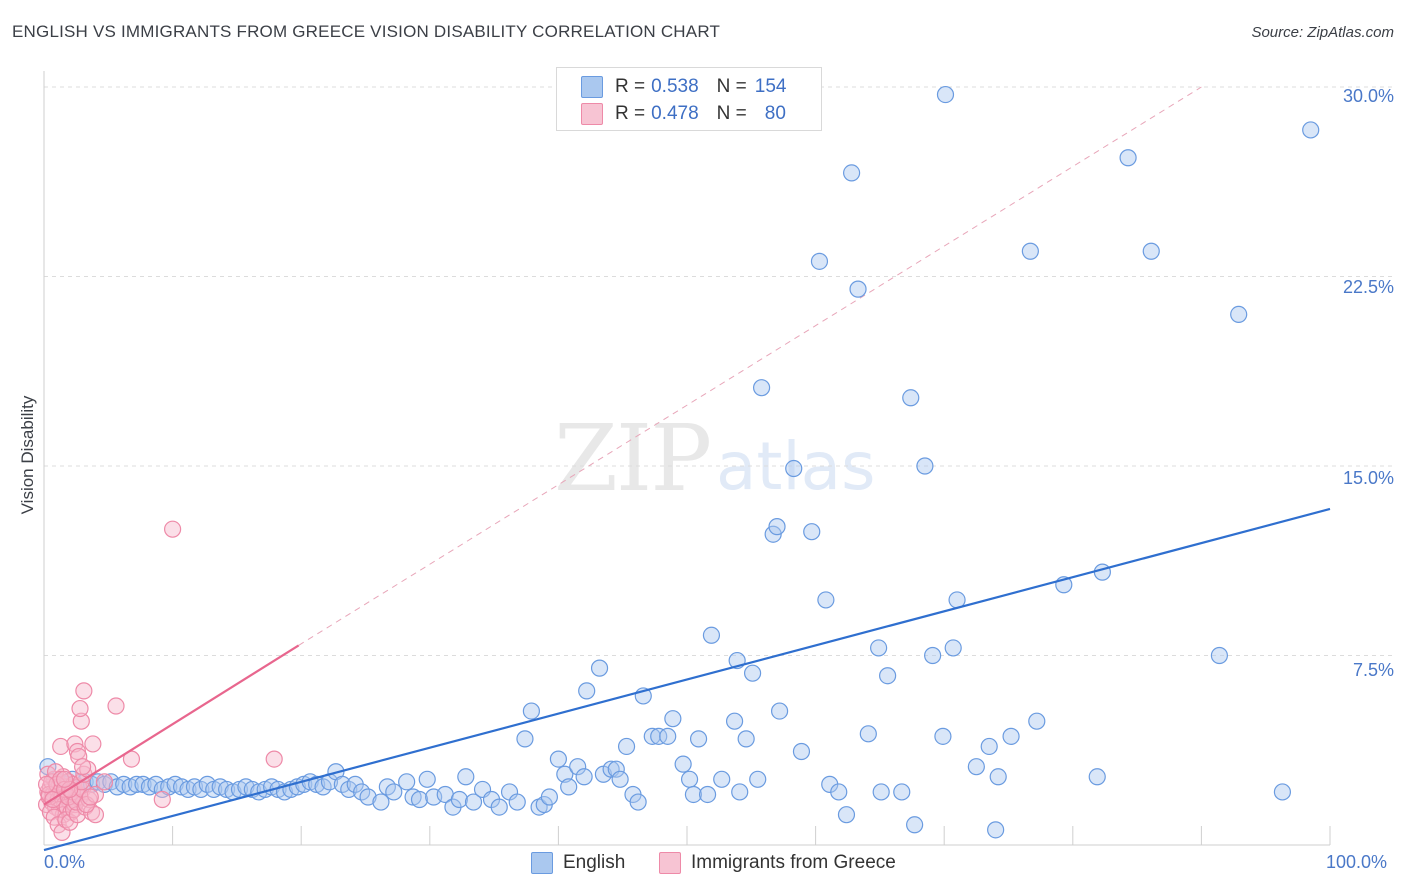 Image resolution: width=1406 pixels, height=892 pixels. Describe the element at coordinates (171, 725) in the screenshot. I see `greece-trendline` at that location.